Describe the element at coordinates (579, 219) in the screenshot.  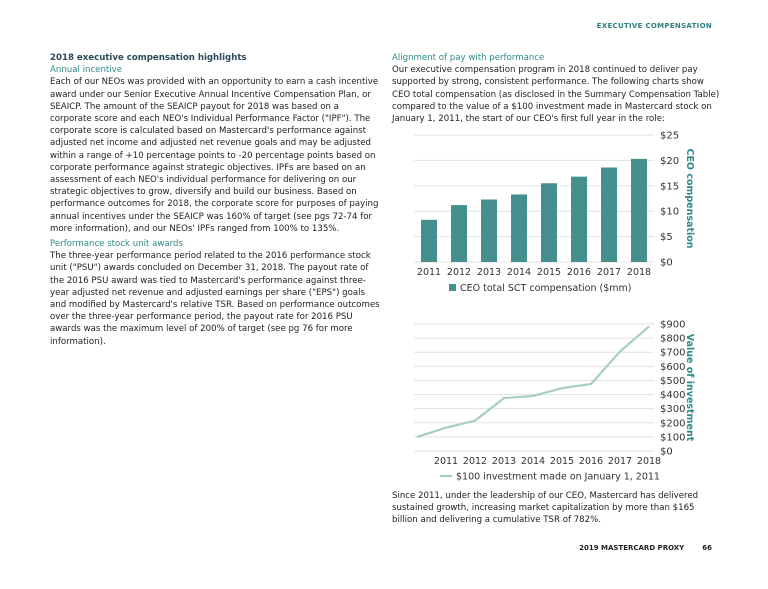
I see `bar-2016` at that location.